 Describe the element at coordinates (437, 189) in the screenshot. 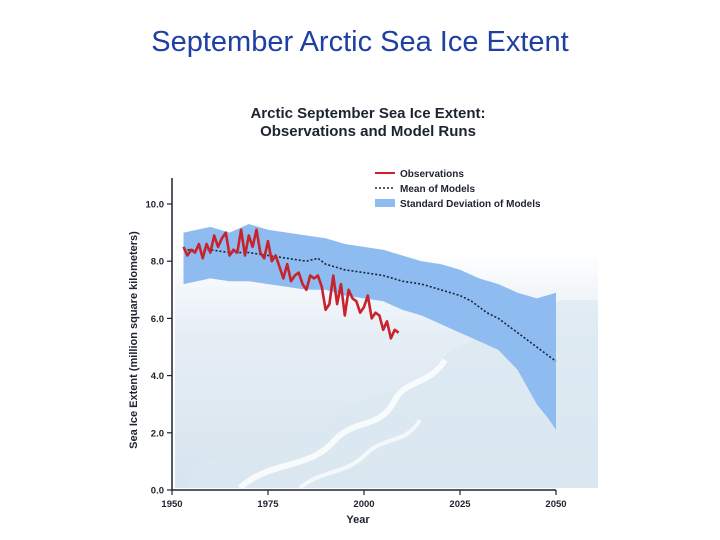

I see `legend-mean-label: Mean of Models` at that location.